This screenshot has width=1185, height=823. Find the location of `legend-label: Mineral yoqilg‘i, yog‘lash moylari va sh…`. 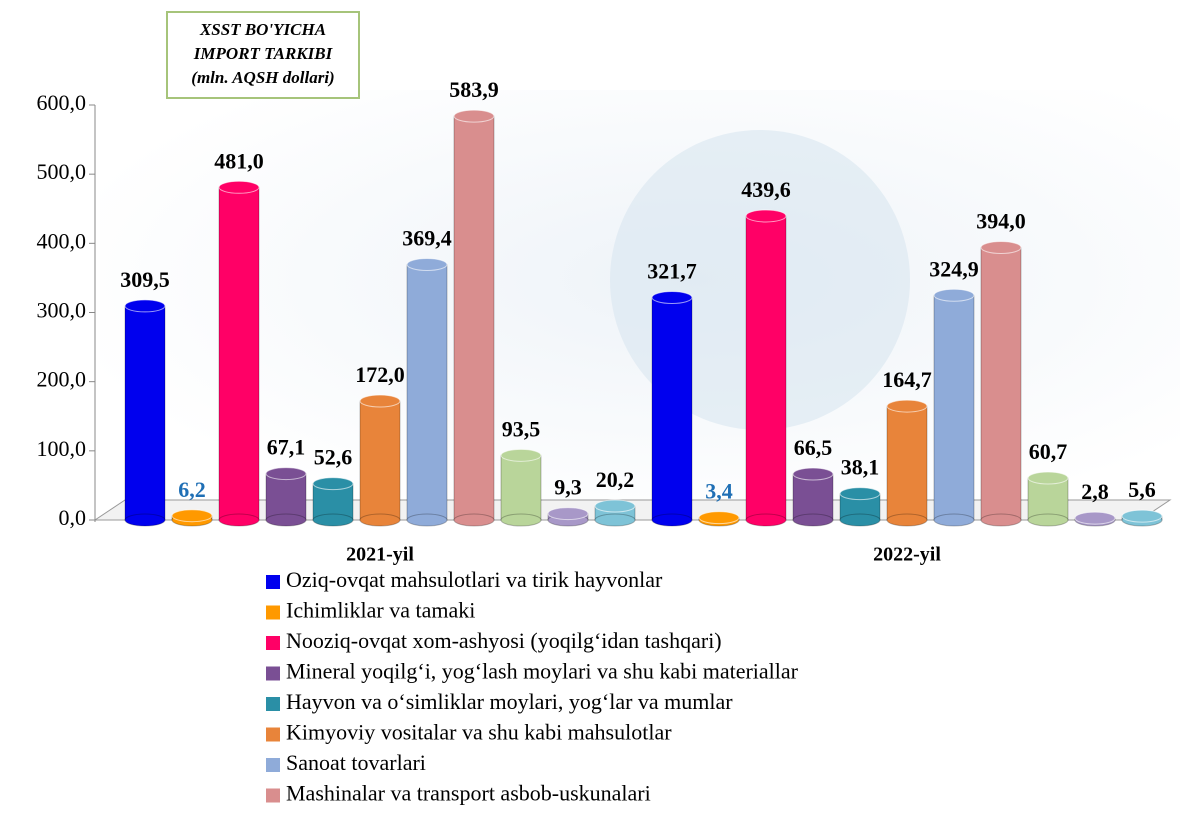

legend-label: Mineral yoqilg‘i, yog‘lash moylari va sh… is located at coordinates (542, 671).